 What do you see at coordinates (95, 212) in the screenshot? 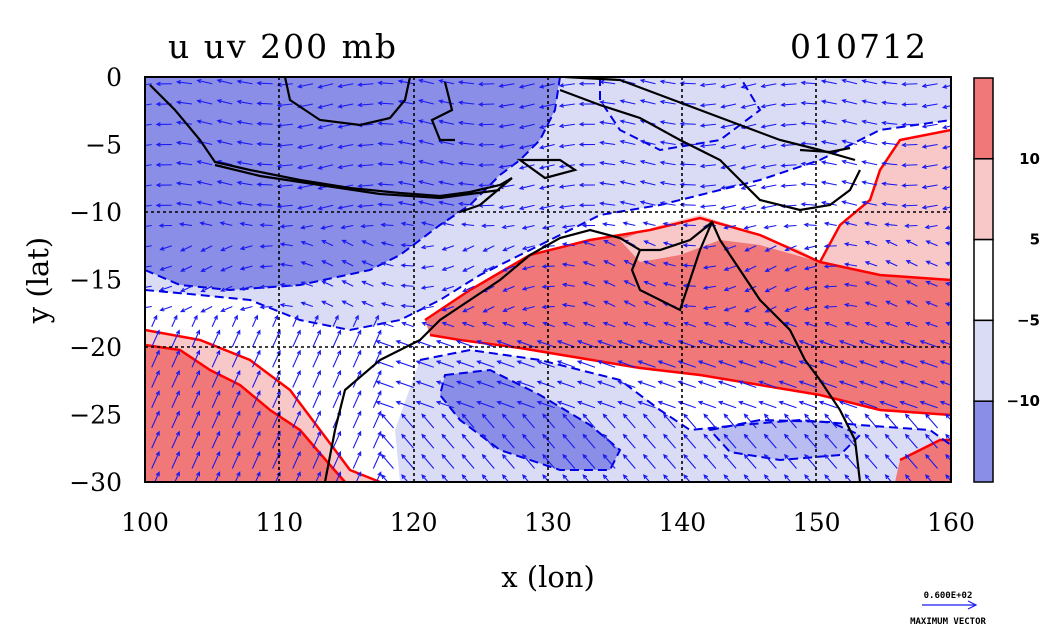
I see `y-tick-label: −10` at bounding box center [95, 212].